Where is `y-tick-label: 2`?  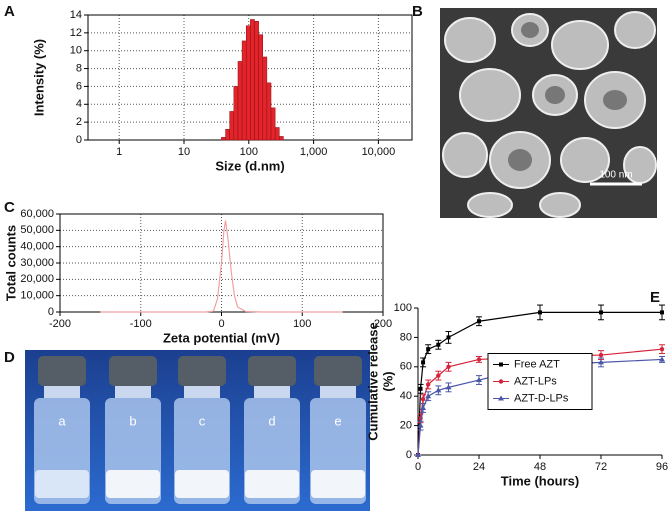
y-tick-label: 2 is located at coordinates (79, 122).